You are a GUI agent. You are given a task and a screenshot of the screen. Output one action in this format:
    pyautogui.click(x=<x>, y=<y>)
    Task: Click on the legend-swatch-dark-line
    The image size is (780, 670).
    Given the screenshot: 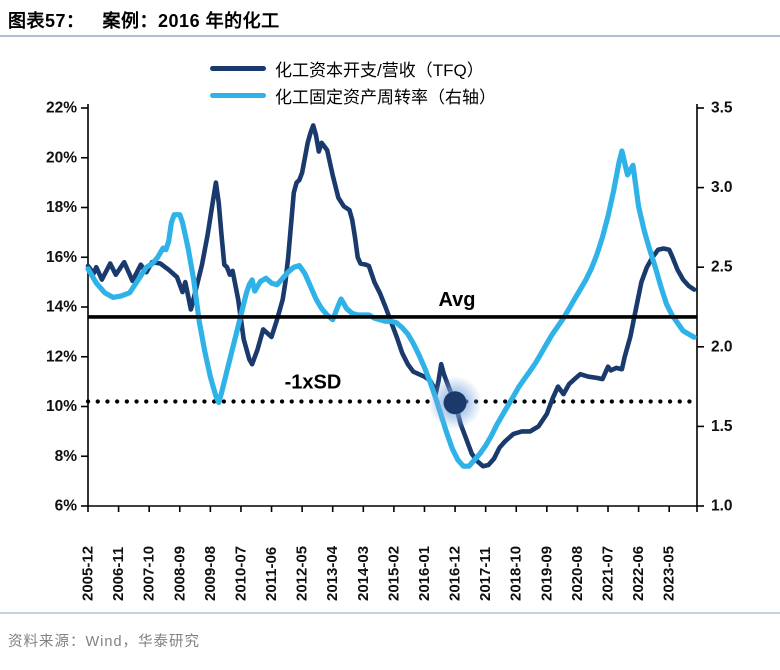 What is the action you would take?
    pyautogui.click(x=238, y=68)
    